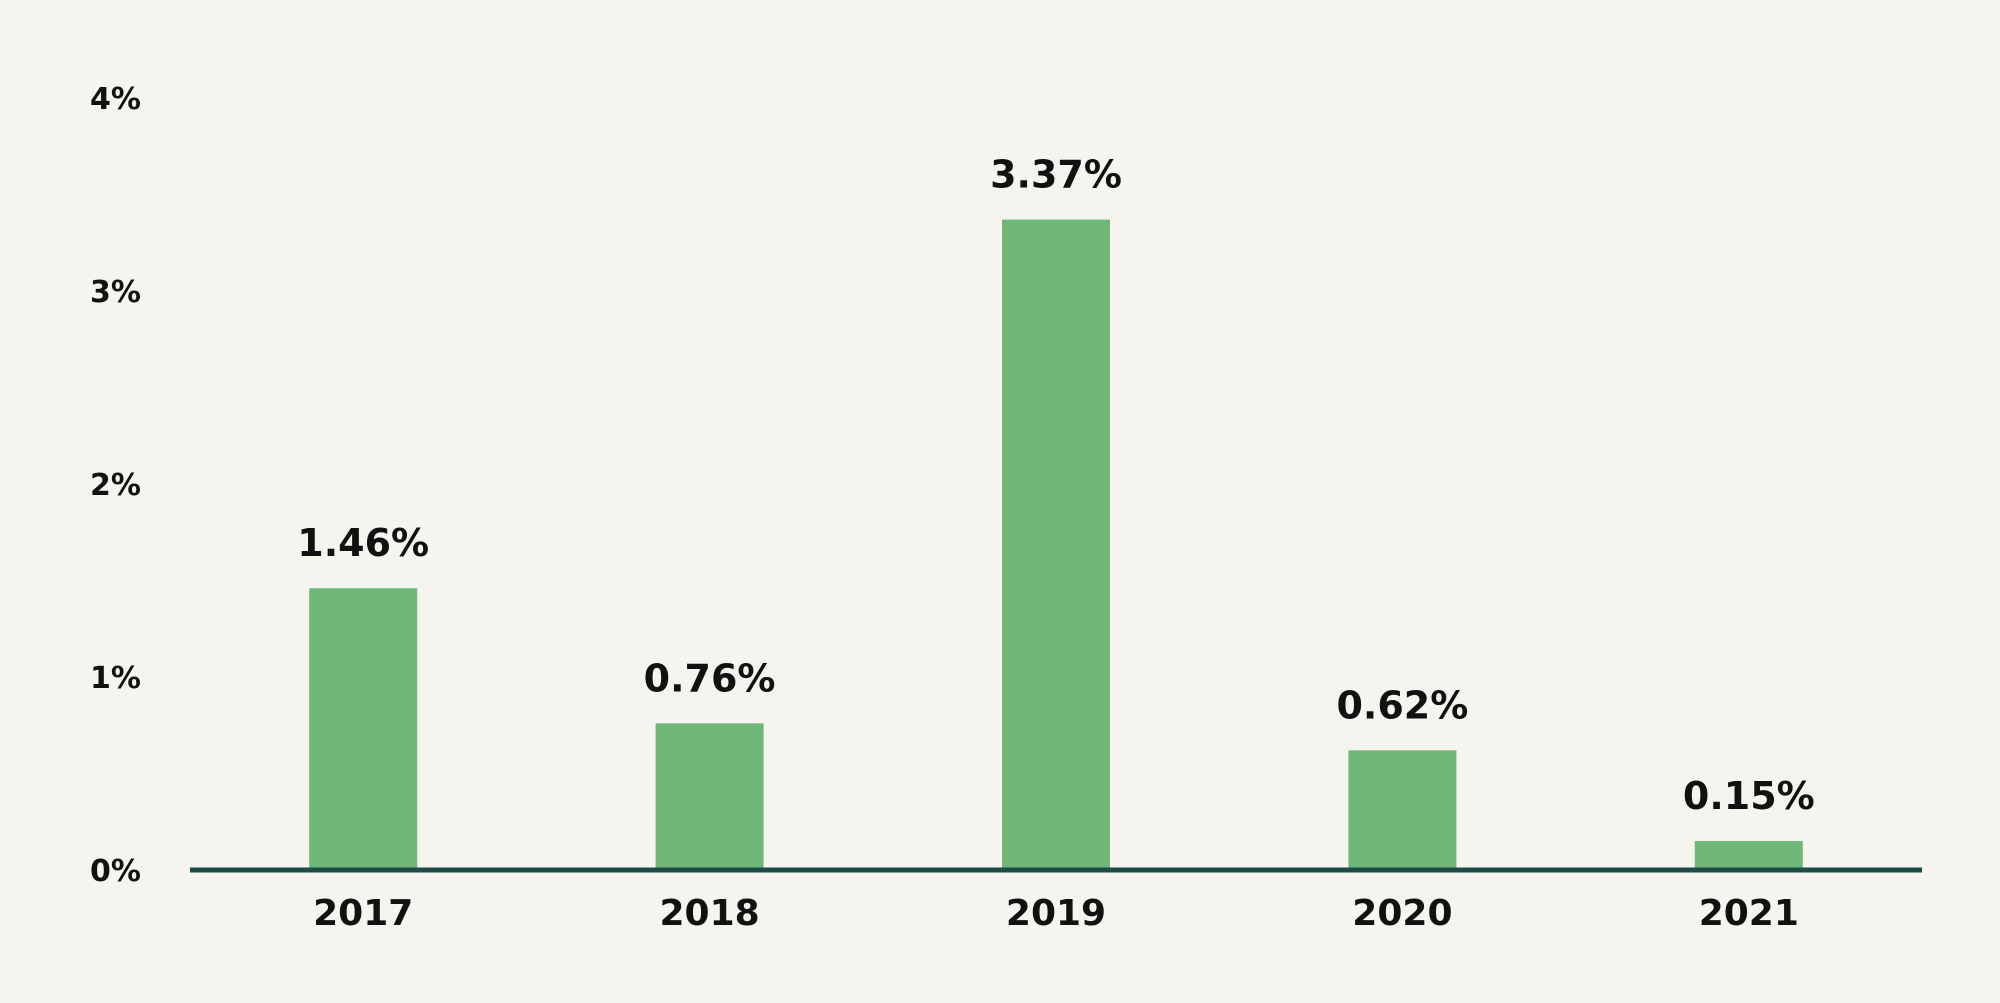 This screenshot has height=1003, width=2000. What do you see at coordinates (710, 678) in the screenshot?
I see `data-label-2018: 0.76%` at bounding box center [710, 678].